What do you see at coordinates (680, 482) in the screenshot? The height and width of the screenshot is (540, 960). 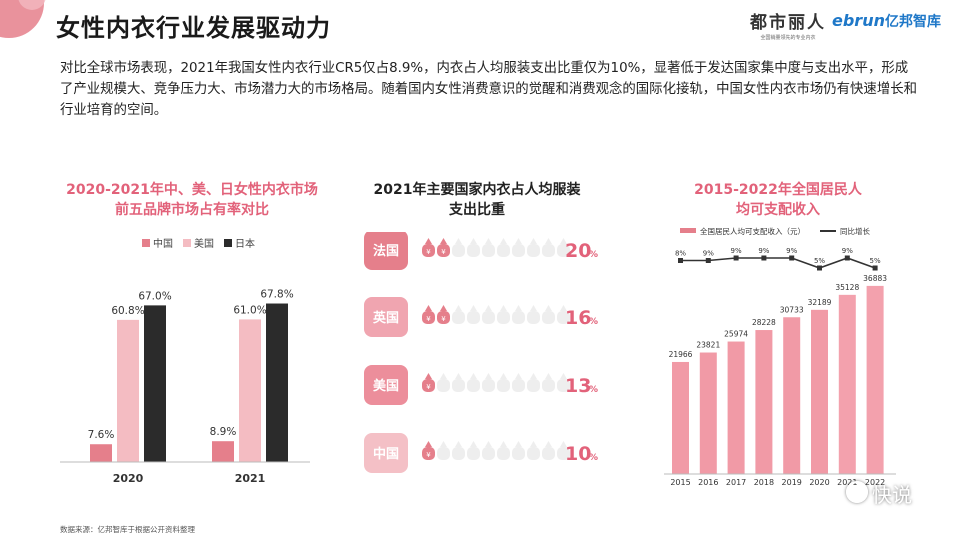 I see `x-tick-2015: 2015` at bounding box center [680, 482].